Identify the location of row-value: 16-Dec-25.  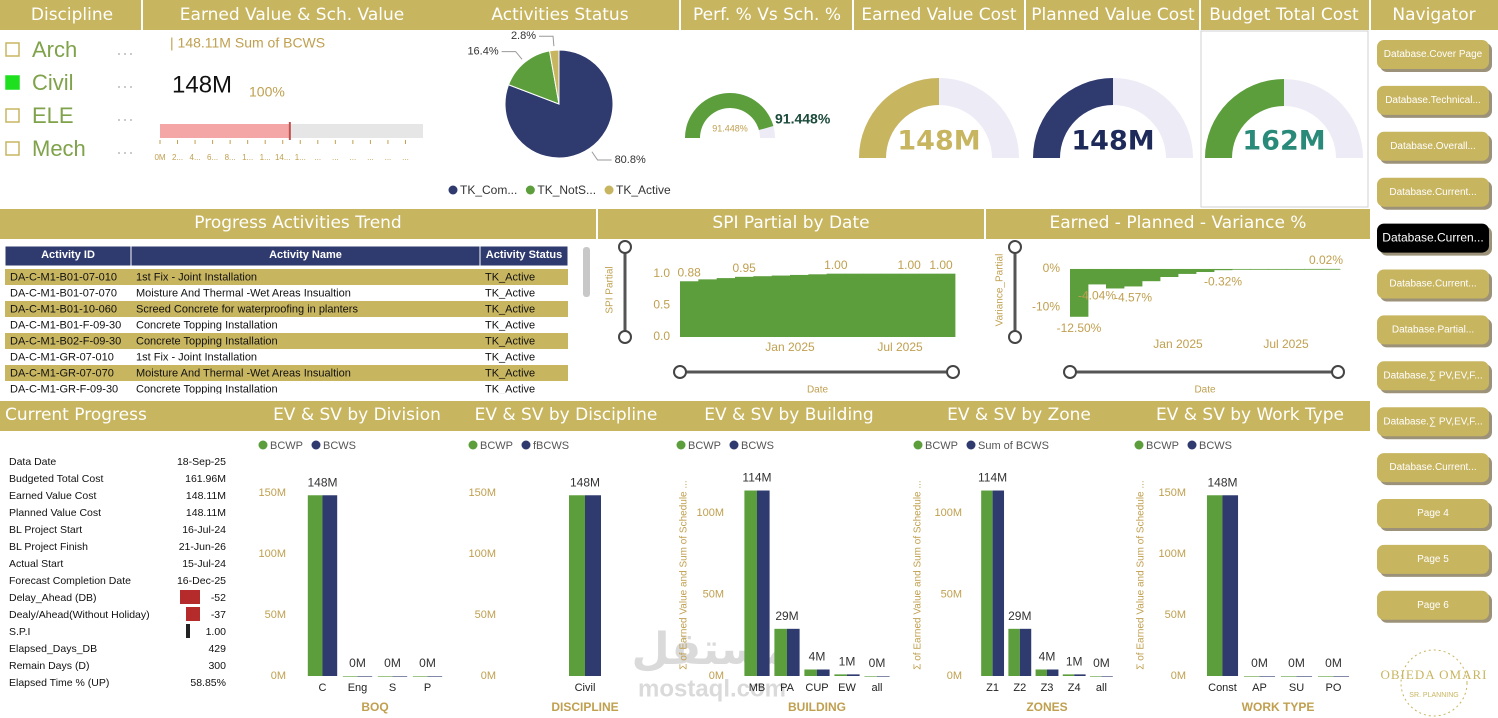
(201, 581).